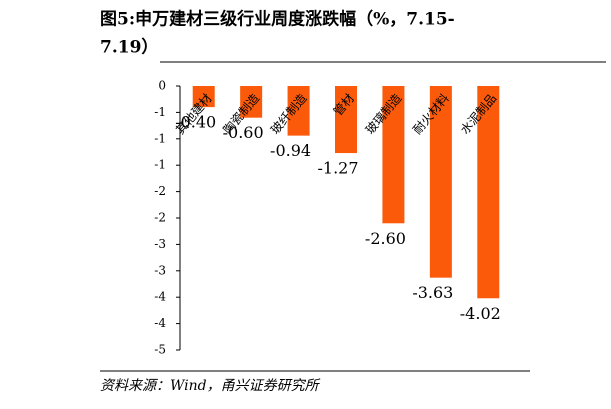  What do you see at coordinates (290, 150) in the screenshot?
I see `data-label: -0.94` at bounding box center [290, 150].